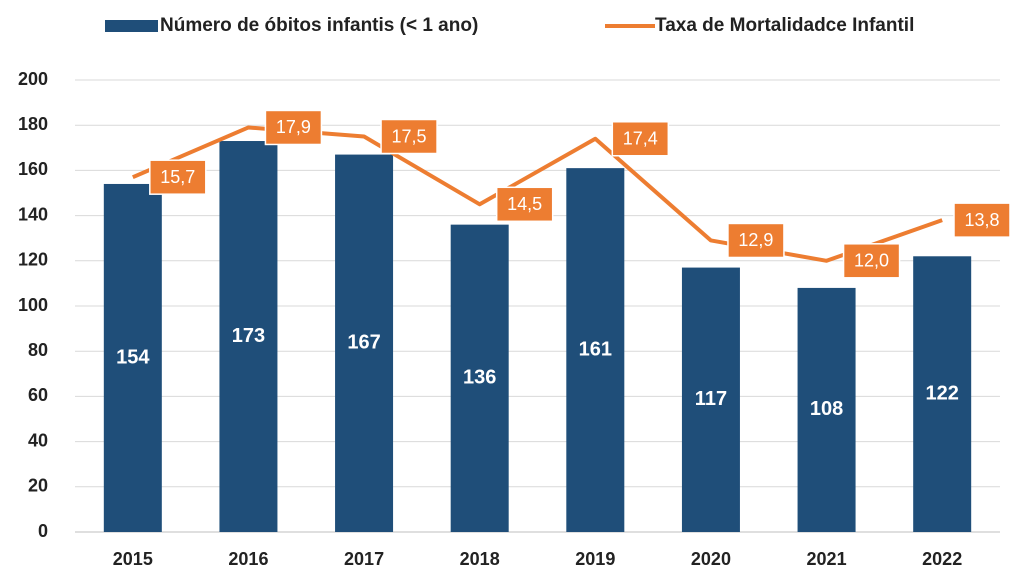  What do you see at coordinates (480, 559) in the screenshot?
I see `x-tick-label: 2018` at bounding box center [480, 559].